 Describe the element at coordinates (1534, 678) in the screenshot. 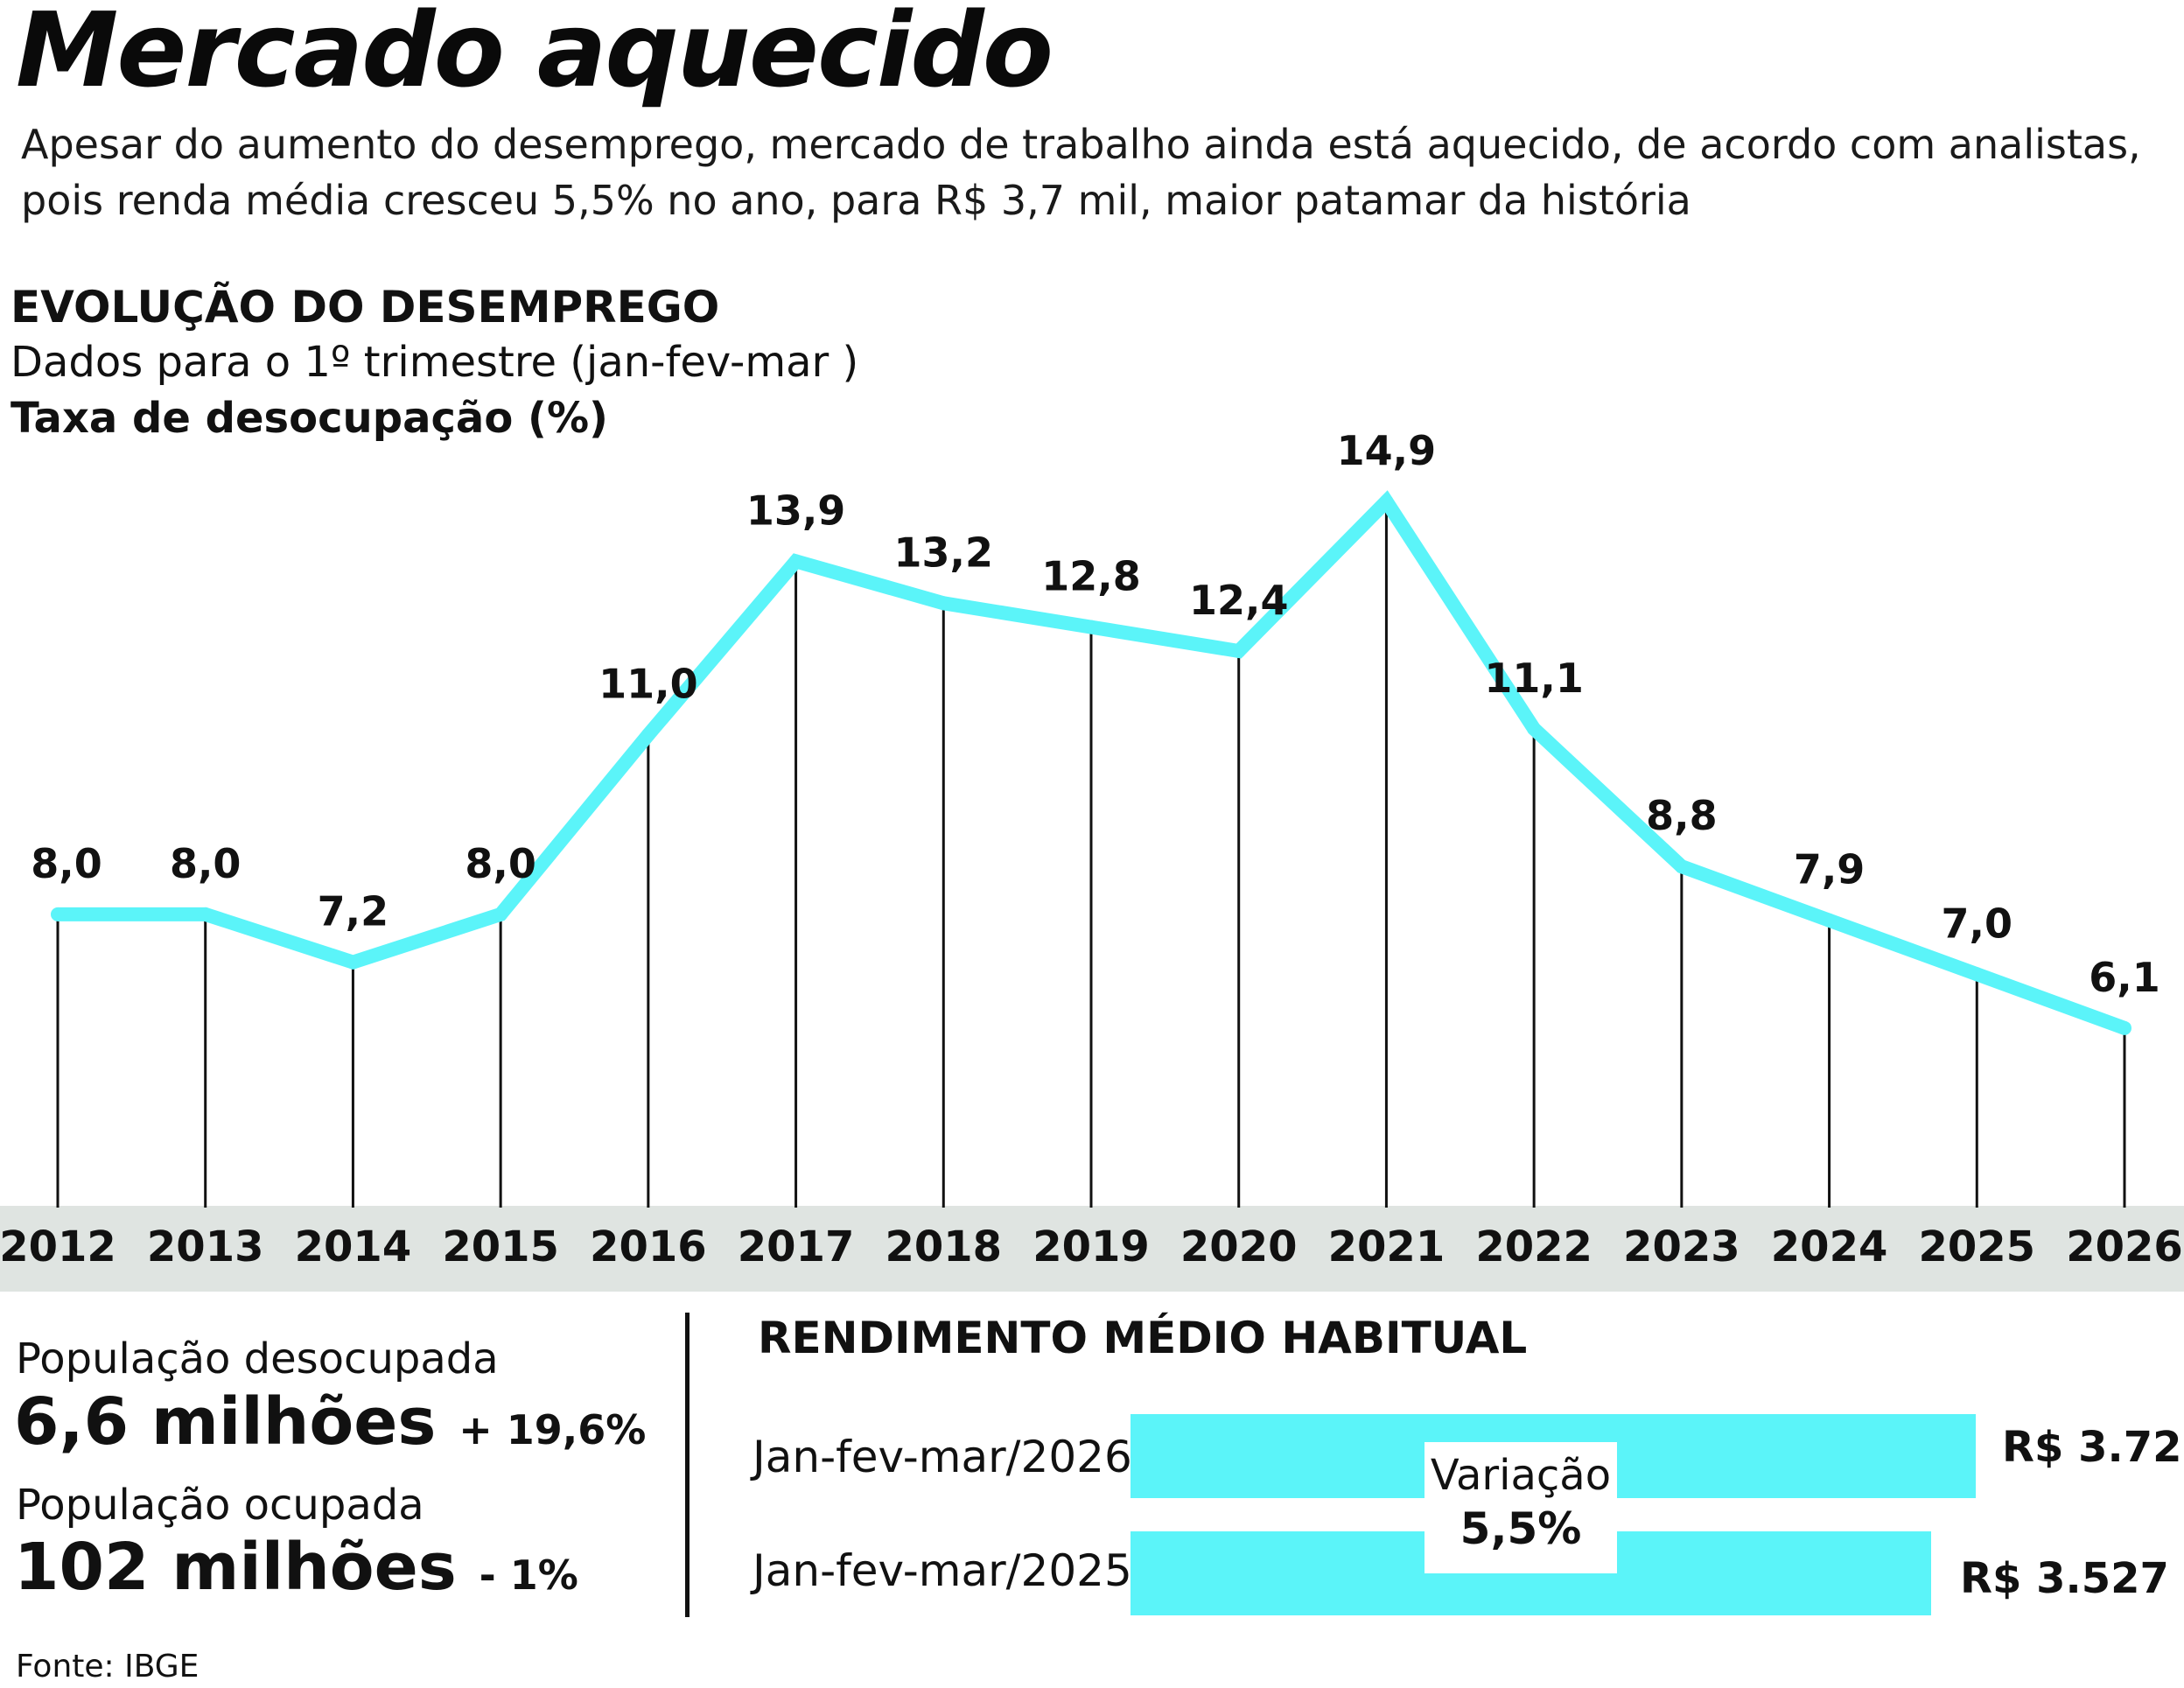

I see `value-label-2022: 11,1` at that location.